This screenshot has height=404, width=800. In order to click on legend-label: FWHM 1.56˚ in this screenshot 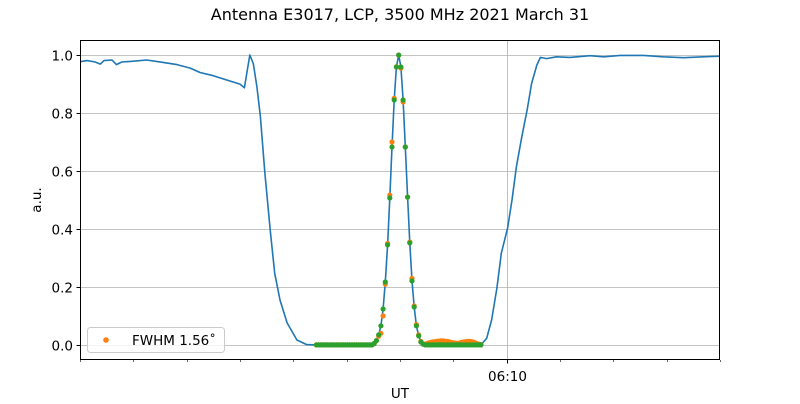, I will do `click(174, 340)`.